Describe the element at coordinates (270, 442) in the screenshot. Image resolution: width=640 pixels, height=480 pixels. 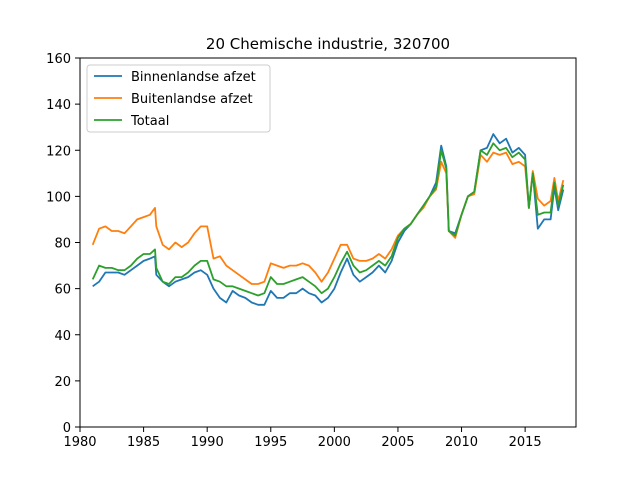
I see `x-tick-label: 1995` at that location.